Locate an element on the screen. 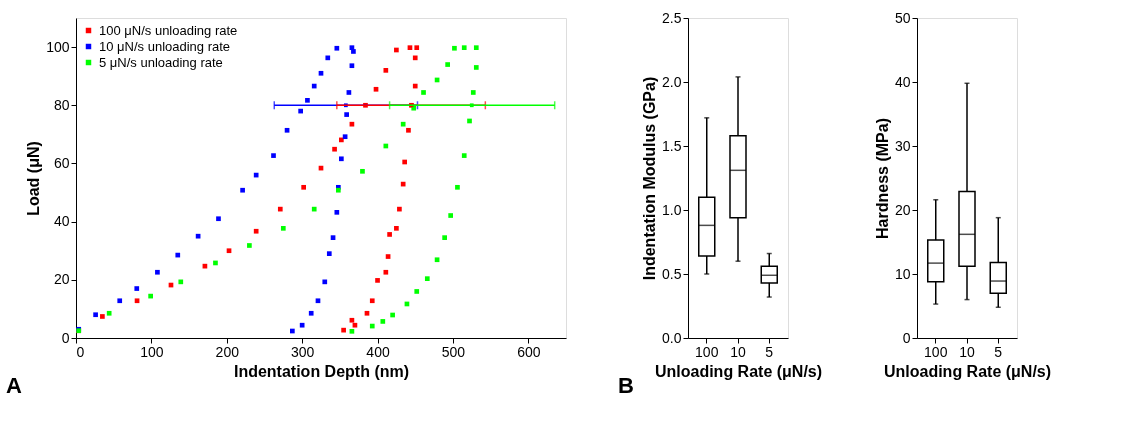  y-tick-label: 0.5 is located at coordinates (672, 273).